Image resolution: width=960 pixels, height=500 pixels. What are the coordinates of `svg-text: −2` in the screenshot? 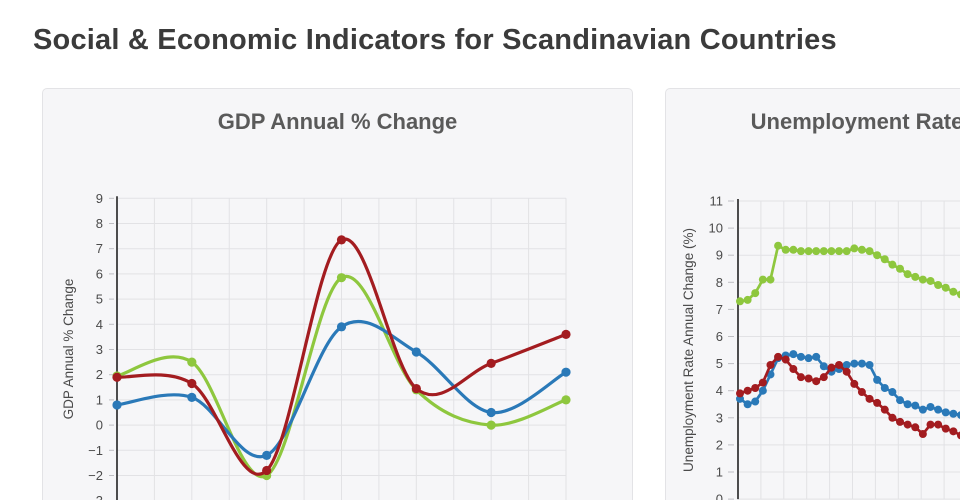 It's located at (95, 475).